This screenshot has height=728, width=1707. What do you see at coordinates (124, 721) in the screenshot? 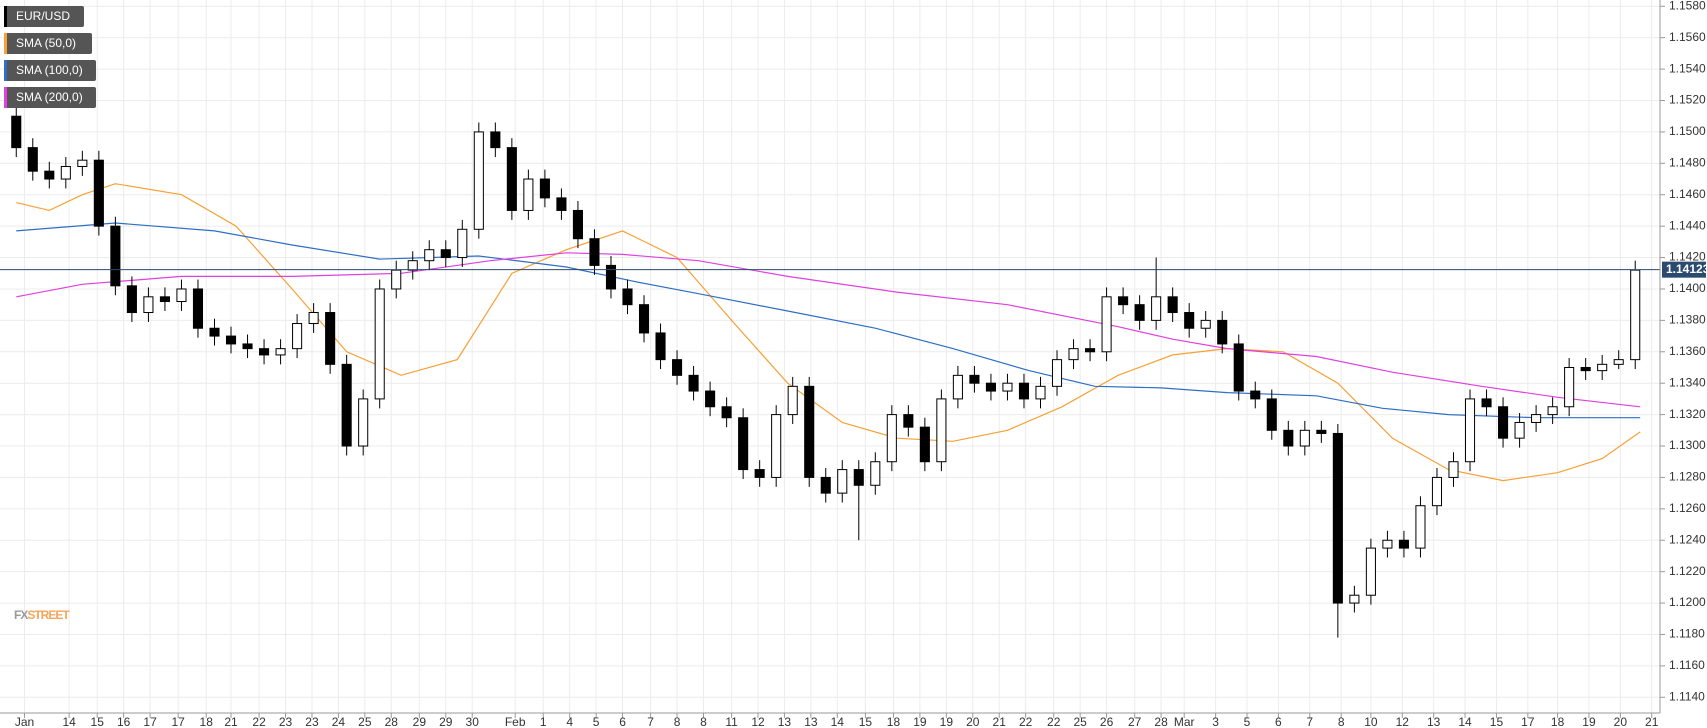
I see `x-tick-label: 16` at bounding box center [124, 721].